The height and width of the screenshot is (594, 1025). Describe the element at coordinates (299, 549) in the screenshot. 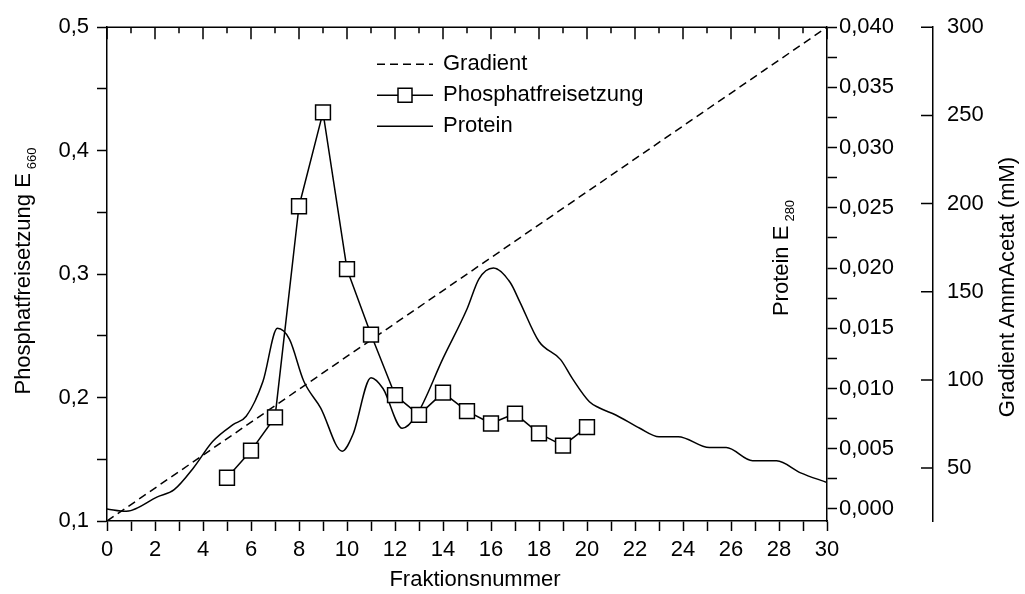

I see `x-tick-label: 8` at that location.